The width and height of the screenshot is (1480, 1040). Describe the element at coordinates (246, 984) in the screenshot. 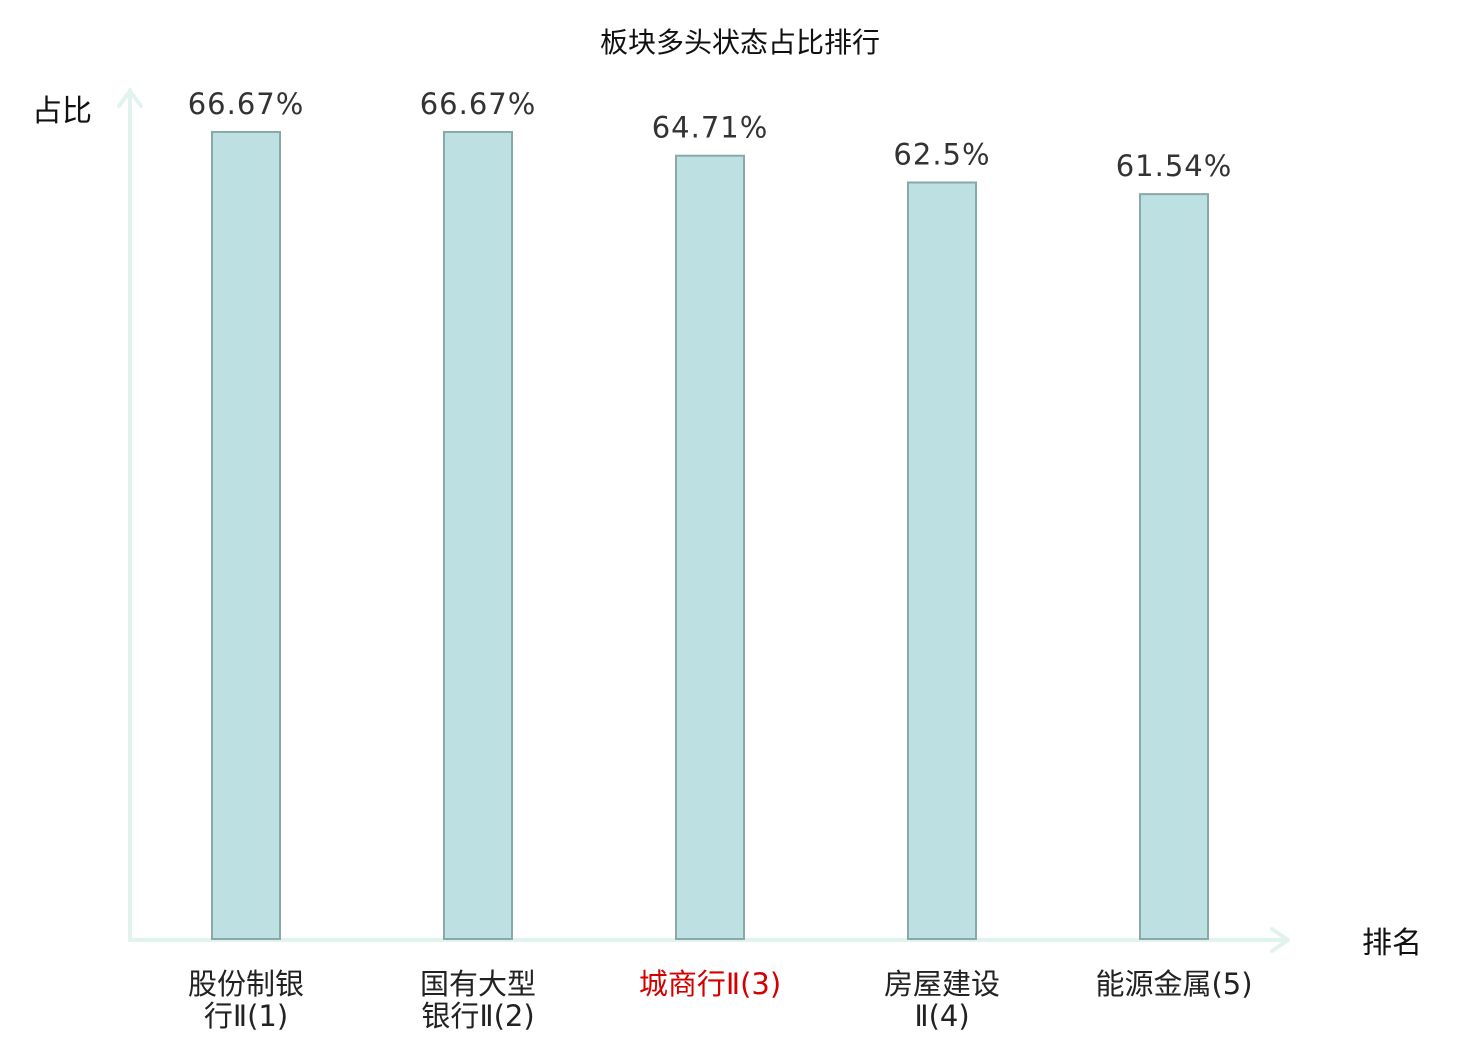

I see `category-label-line: 股份制银` at that location.